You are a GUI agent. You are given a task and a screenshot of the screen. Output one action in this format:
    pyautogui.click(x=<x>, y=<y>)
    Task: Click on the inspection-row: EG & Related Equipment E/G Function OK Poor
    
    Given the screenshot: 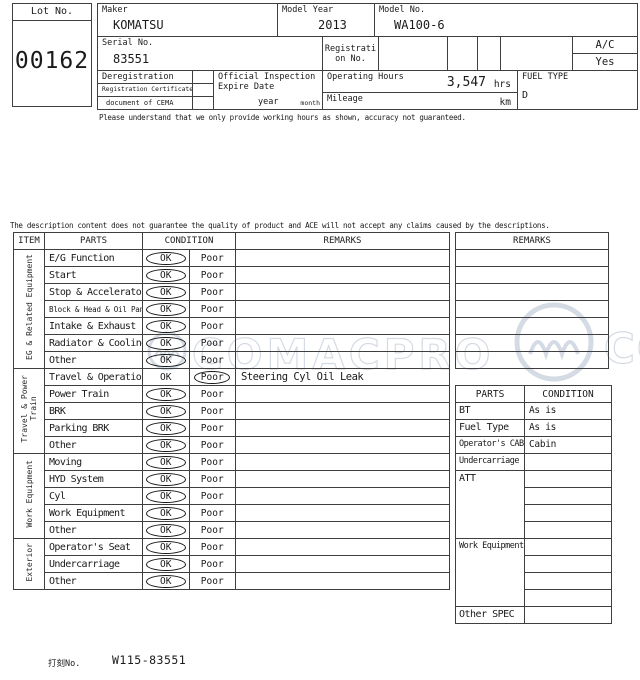 What is the action you would take?
    pyautogui.click(x=231, y=309)
    